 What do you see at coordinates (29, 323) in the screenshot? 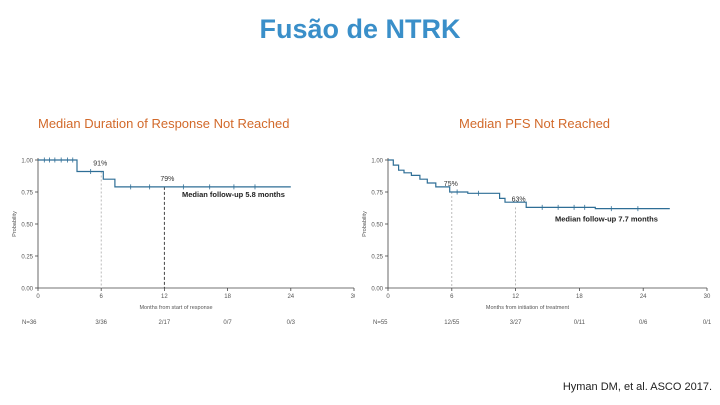
I see `at-risk-label: N=36` at bounding box center [29, 323].